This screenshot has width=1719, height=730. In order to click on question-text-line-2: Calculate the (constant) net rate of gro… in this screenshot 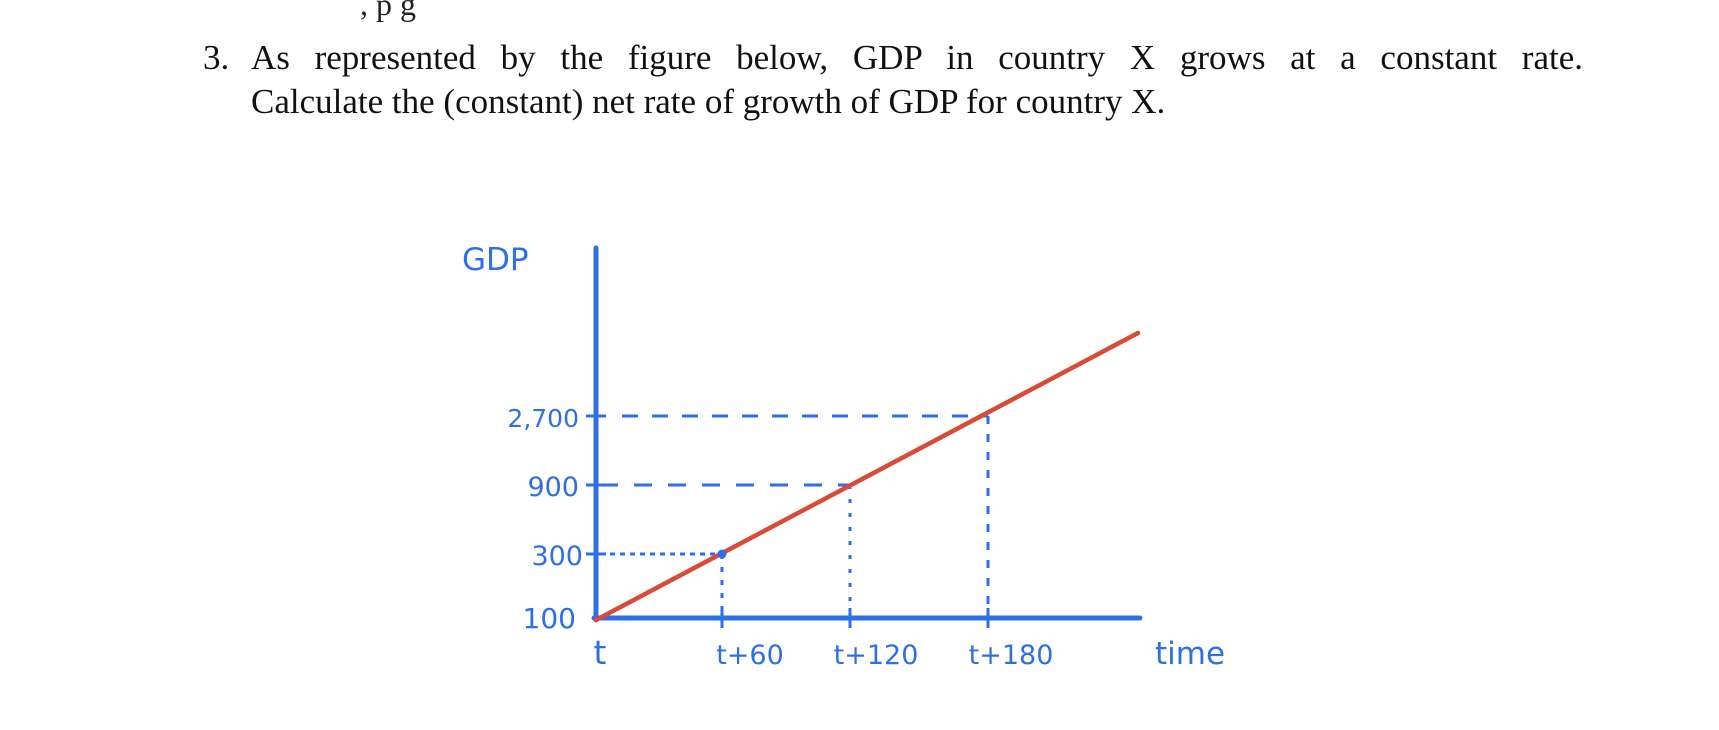, I will do `click(708, 101)`.